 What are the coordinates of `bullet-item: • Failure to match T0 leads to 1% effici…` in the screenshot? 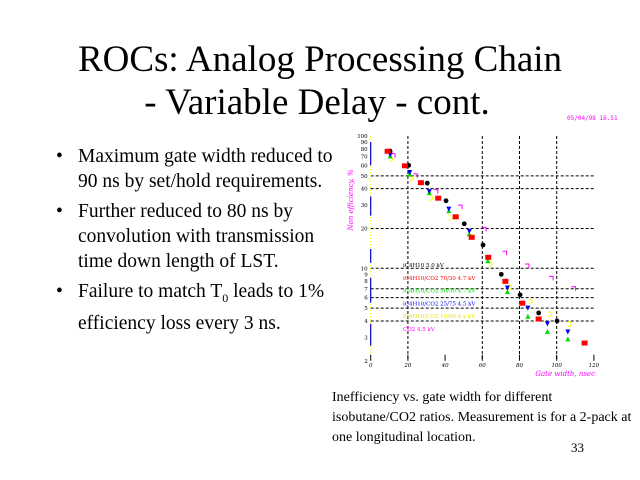 It's located at (194, 307).